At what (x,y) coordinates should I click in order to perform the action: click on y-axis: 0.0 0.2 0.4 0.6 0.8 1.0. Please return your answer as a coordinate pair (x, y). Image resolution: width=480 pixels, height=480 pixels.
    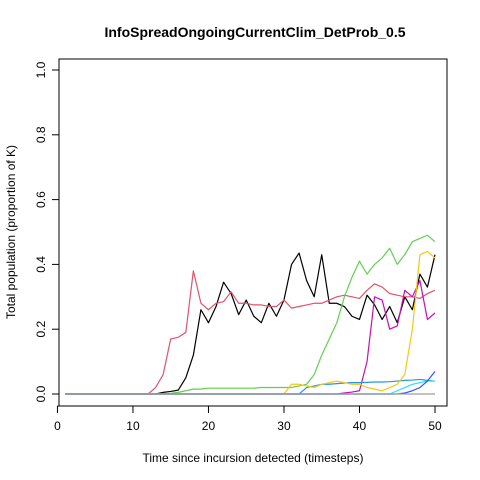
    Looking at the image, I should click on (47, 231).